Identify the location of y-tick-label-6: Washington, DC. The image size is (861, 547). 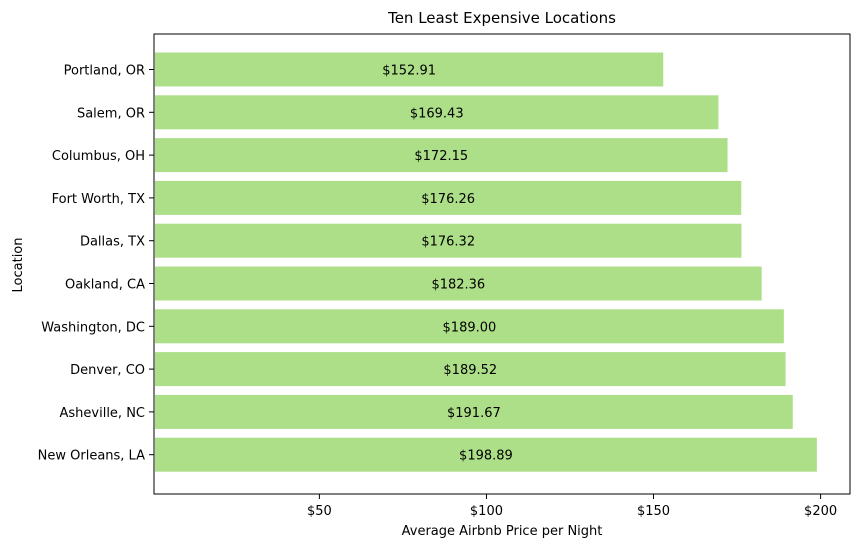
(93, 327).